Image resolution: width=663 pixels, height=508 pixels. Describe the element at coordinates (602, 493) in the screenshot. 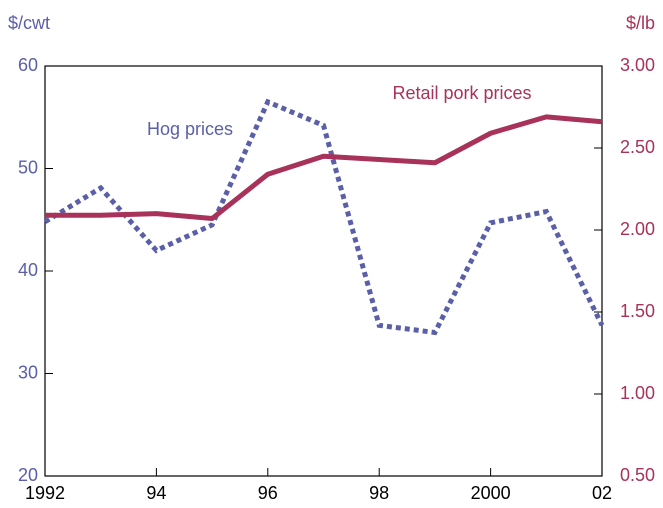

I see `x-tick-label: 02` at that location.